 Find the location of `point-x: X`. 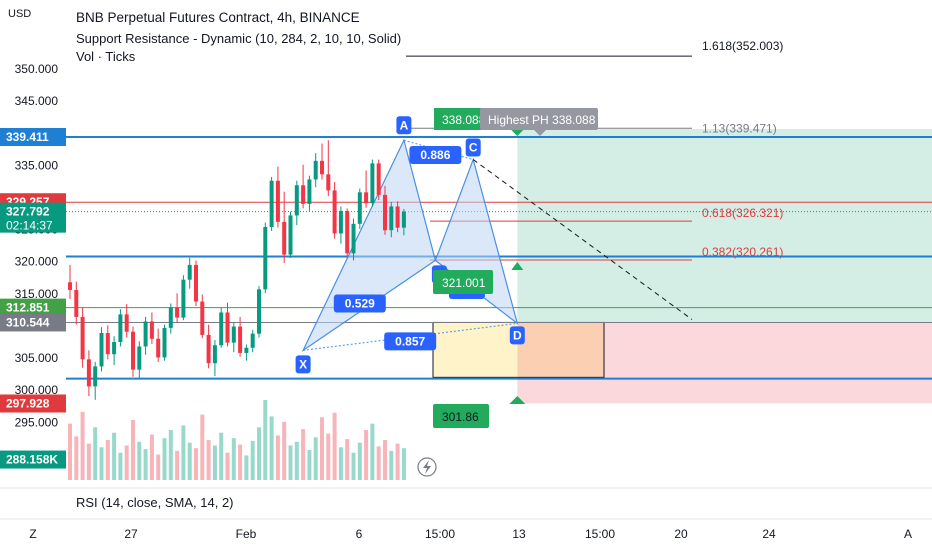

point-x: X is located at coordinates (303, 364).